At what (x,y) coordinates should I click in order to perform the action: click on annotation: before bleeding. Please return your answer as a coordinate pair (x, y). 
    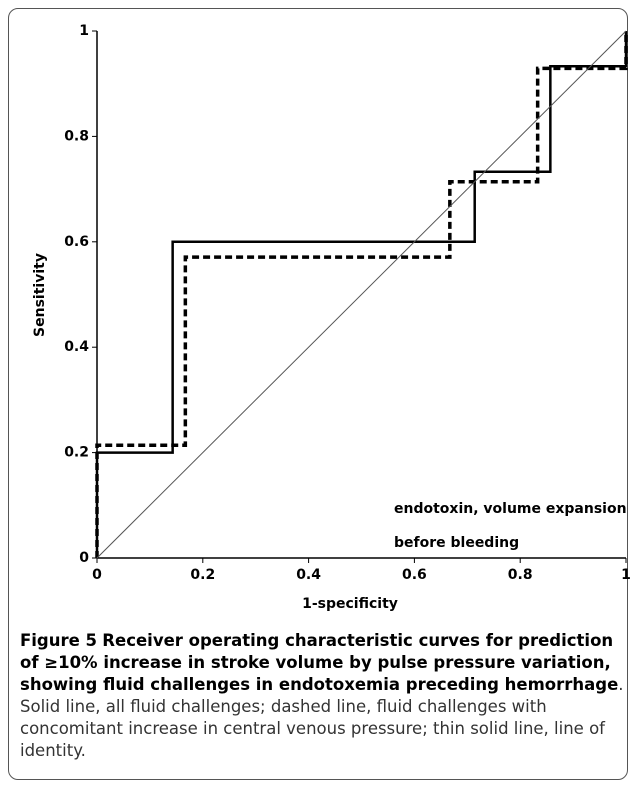
    Looking at the image, I should click on (456, 543).